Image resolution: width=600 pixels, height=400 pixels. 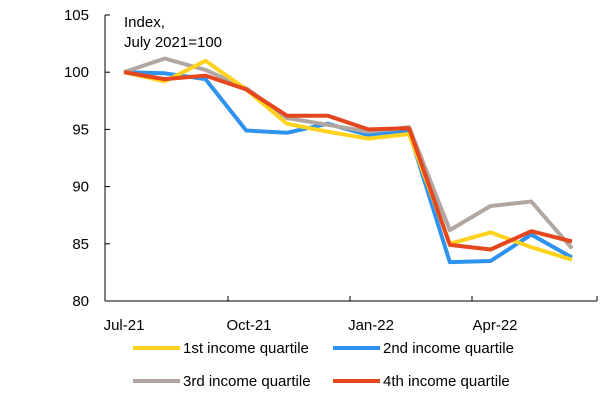 What do you see at coordinates (248, 325) in the screenshot?
I see `x-tick-label: Oct-21` at bounding box center [248, 325].